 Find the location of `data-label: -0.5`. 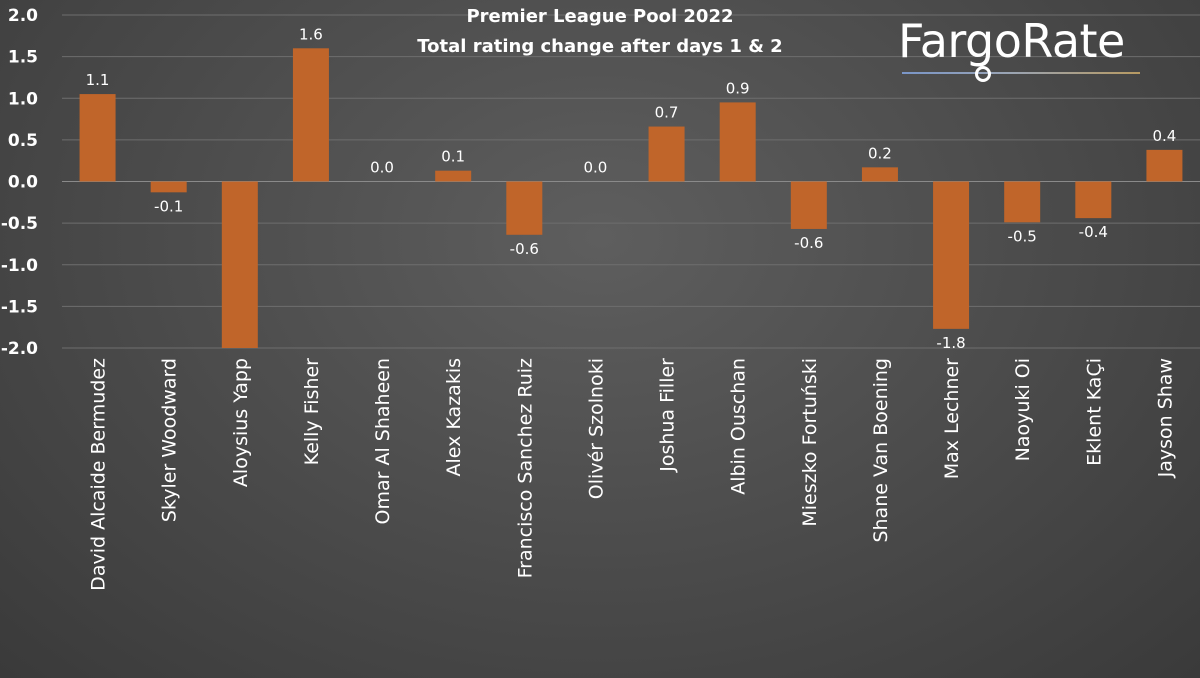

data-label: -0.5 is located at coordinates (1022, 236).